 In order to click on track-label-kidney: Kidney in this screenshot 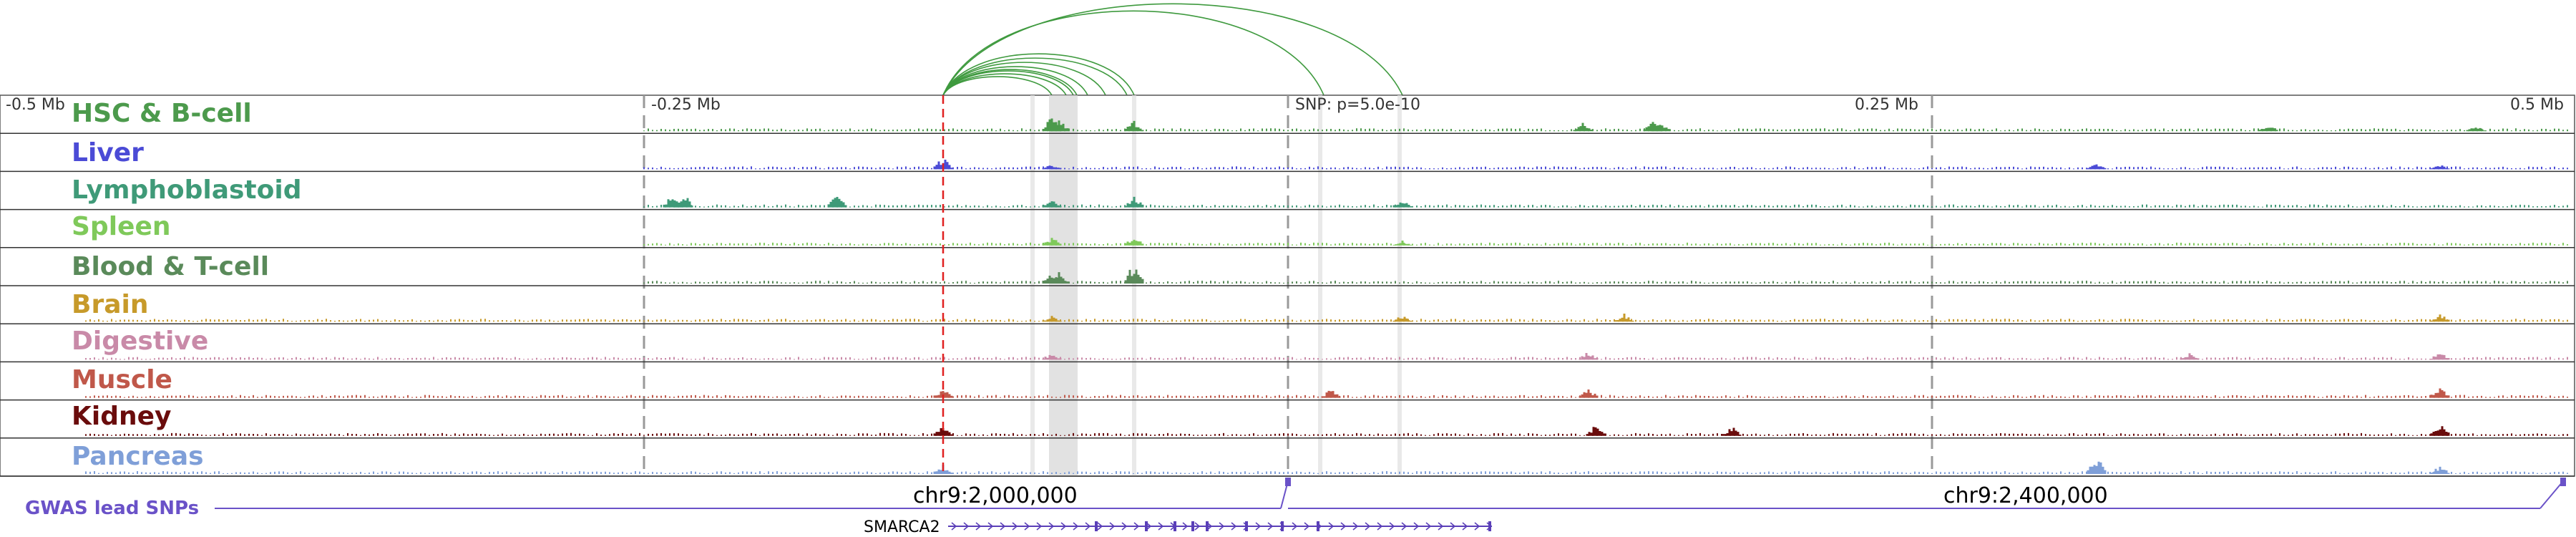, I will do `click(122, 416)`.